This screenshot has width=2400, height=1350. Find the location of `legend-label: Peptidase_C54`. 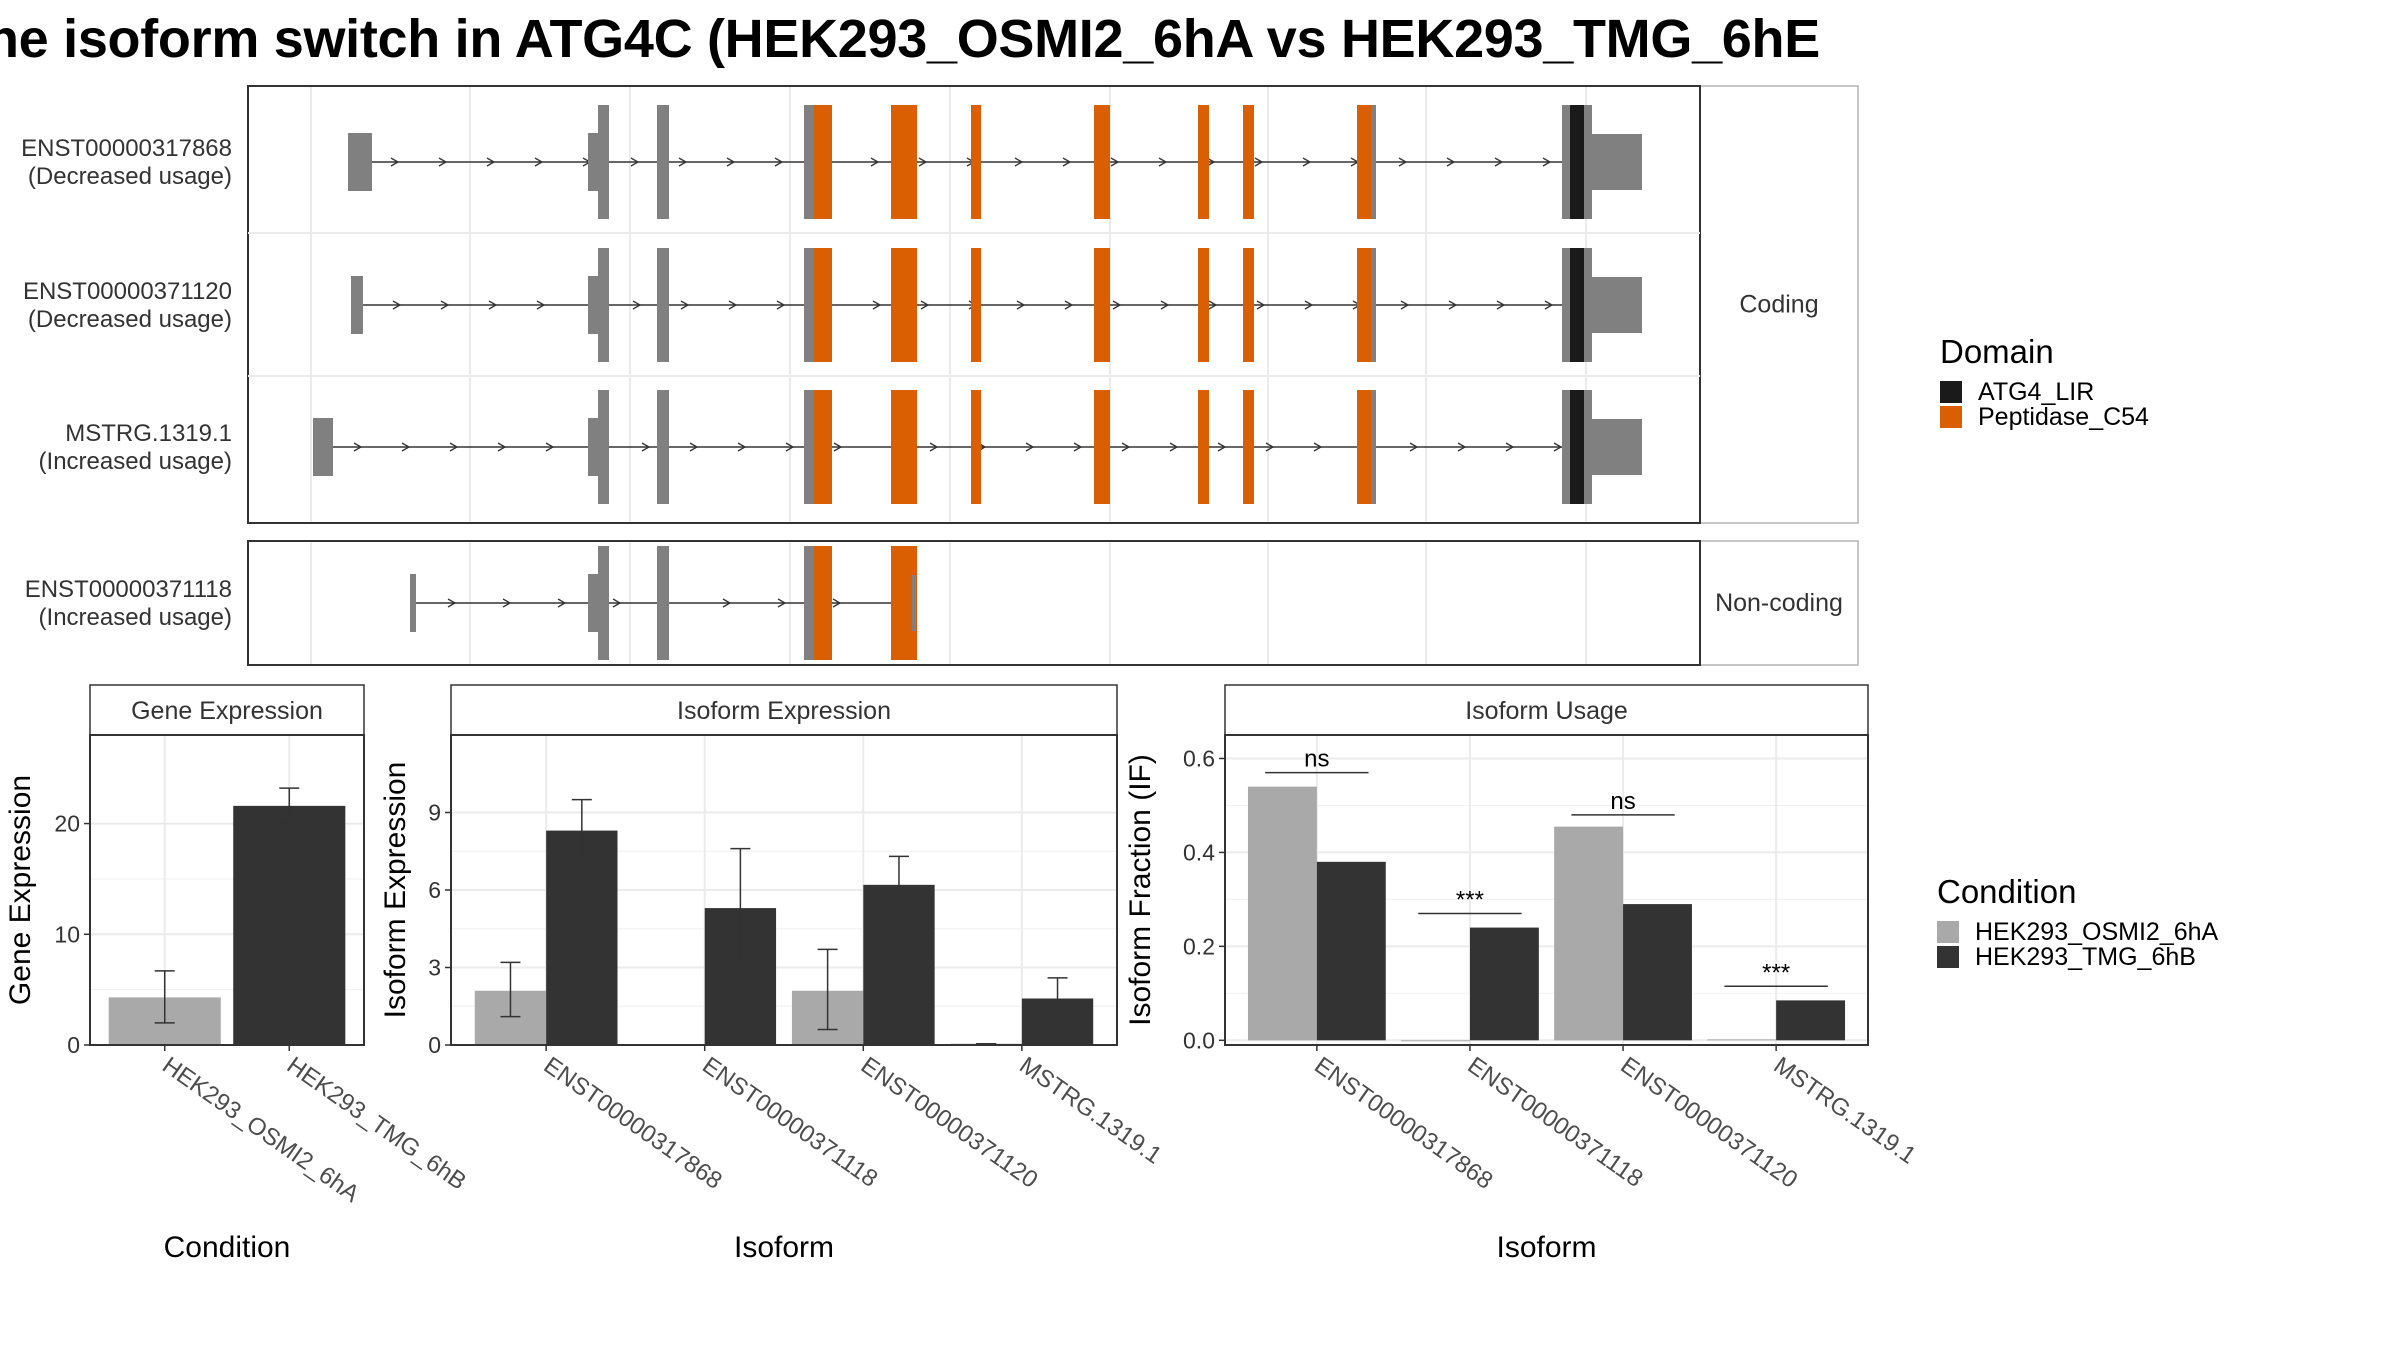

legend-label: Peptidase_C54 is located at coordinates (2063, 417).